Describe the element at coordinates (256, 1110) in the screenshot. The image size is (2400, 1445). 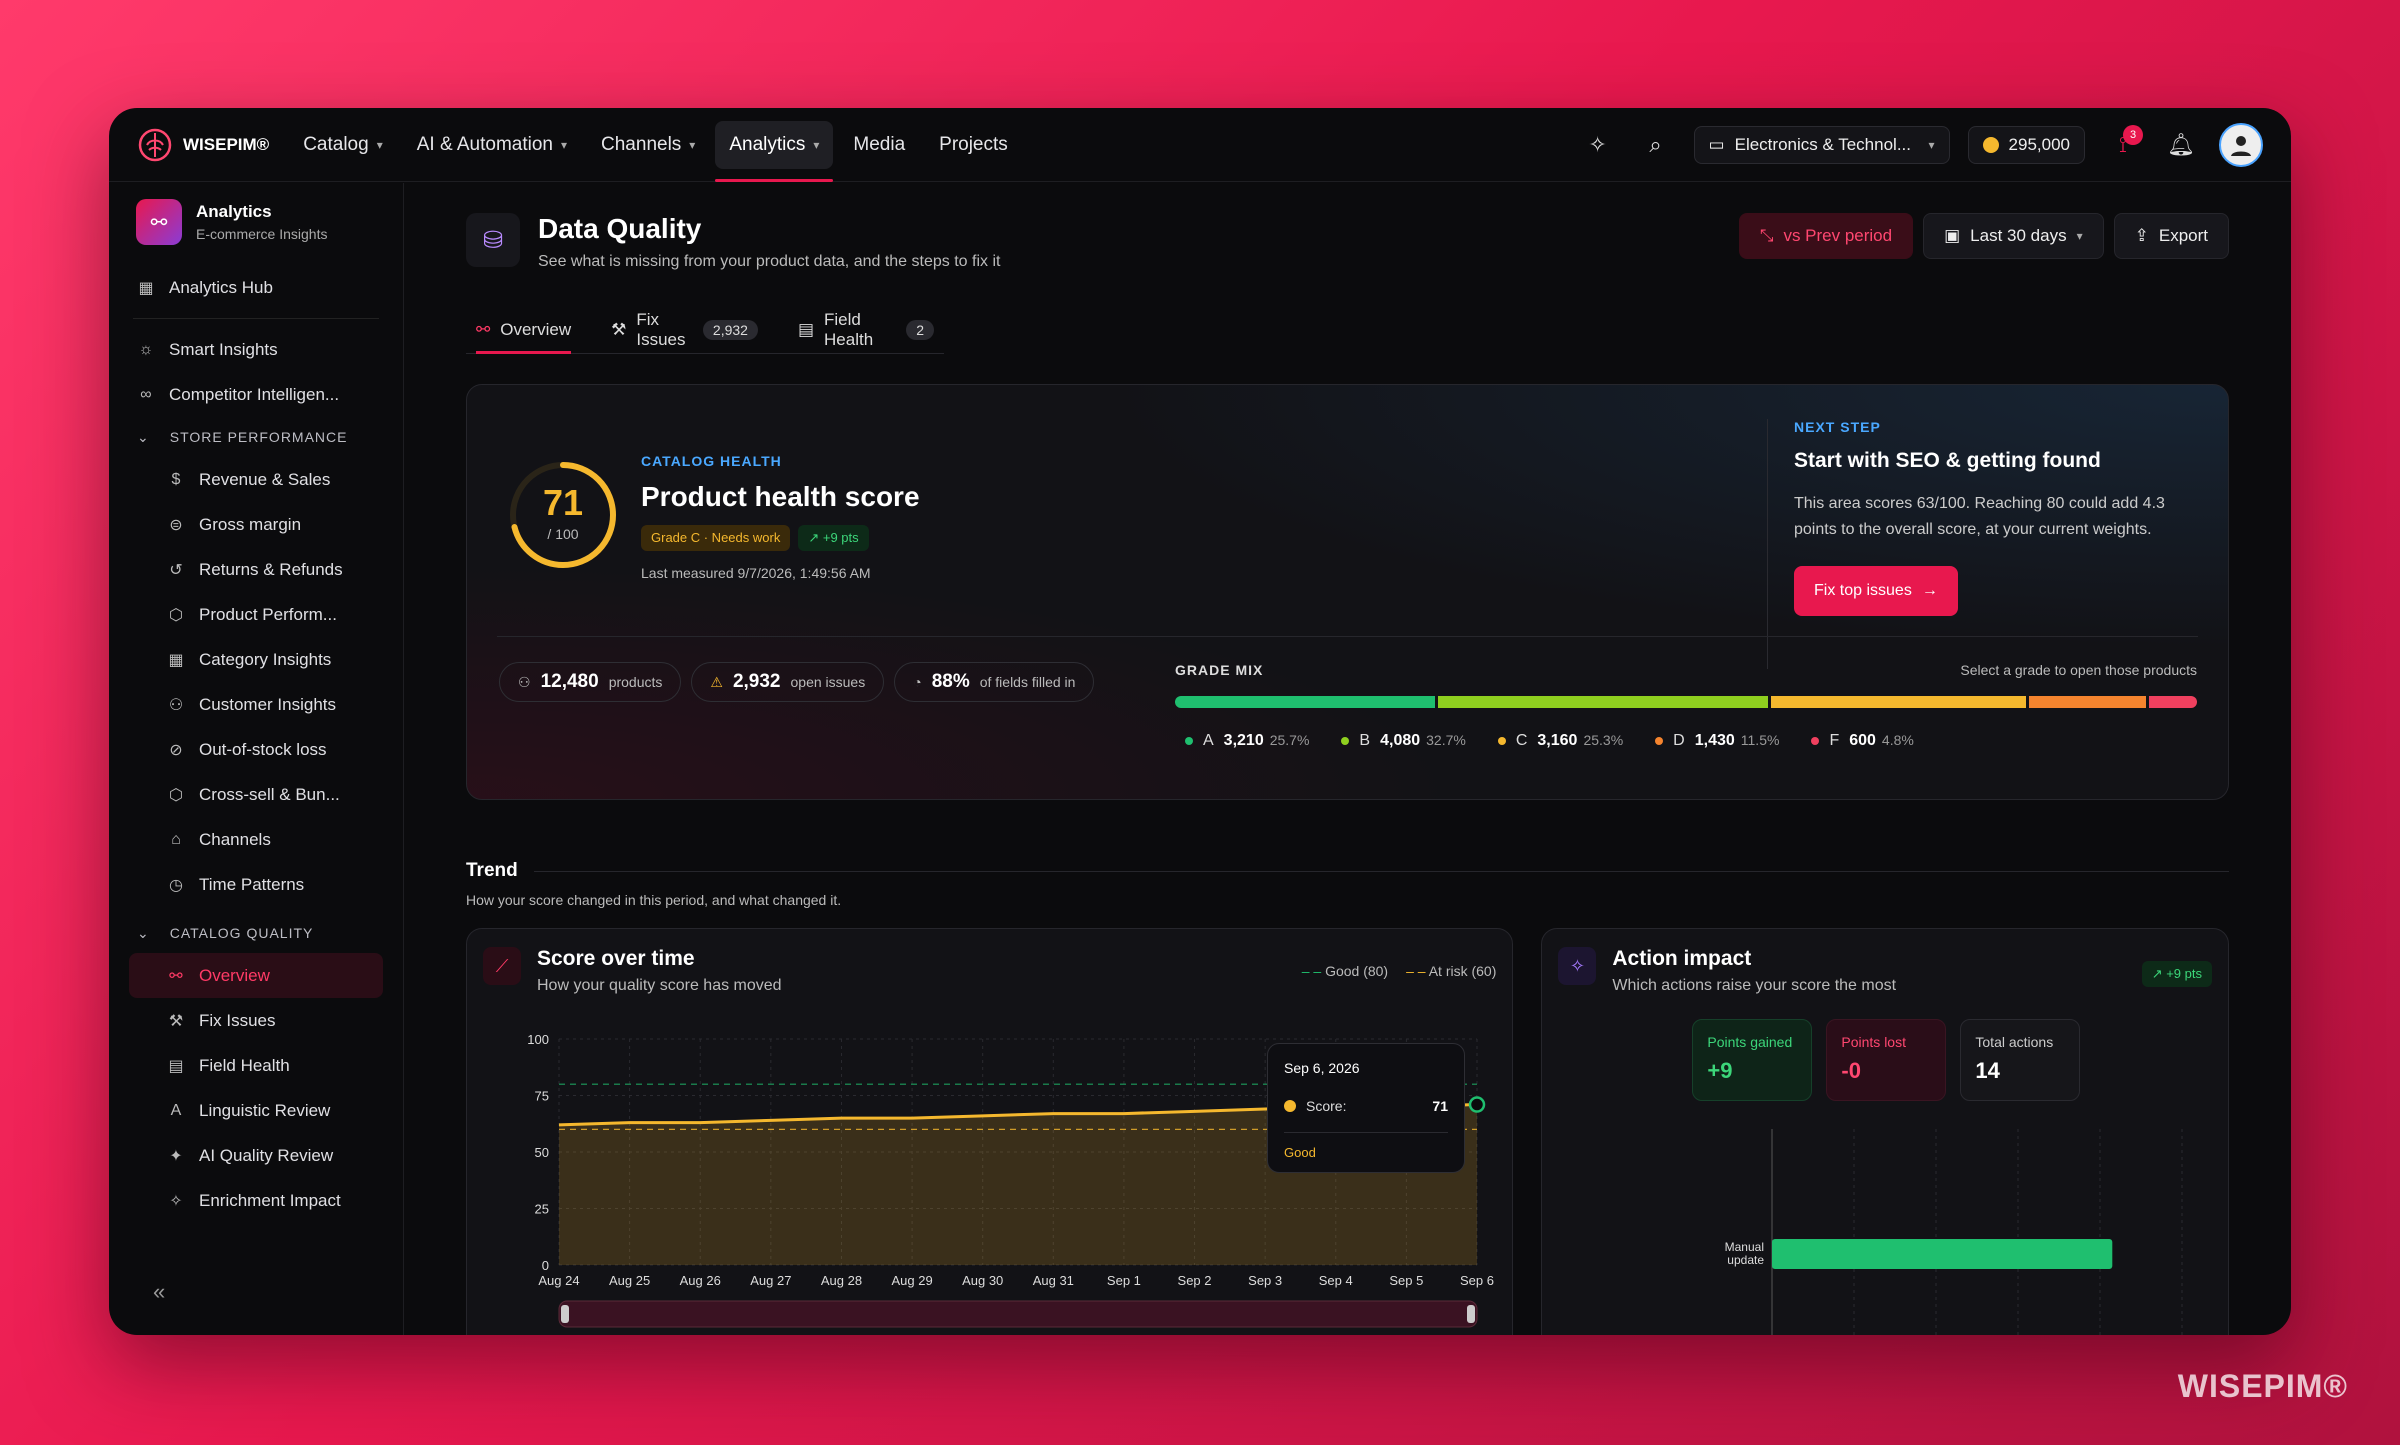
I see `sidebar-item-linguistic-review: A Linguistic Review` at that location.